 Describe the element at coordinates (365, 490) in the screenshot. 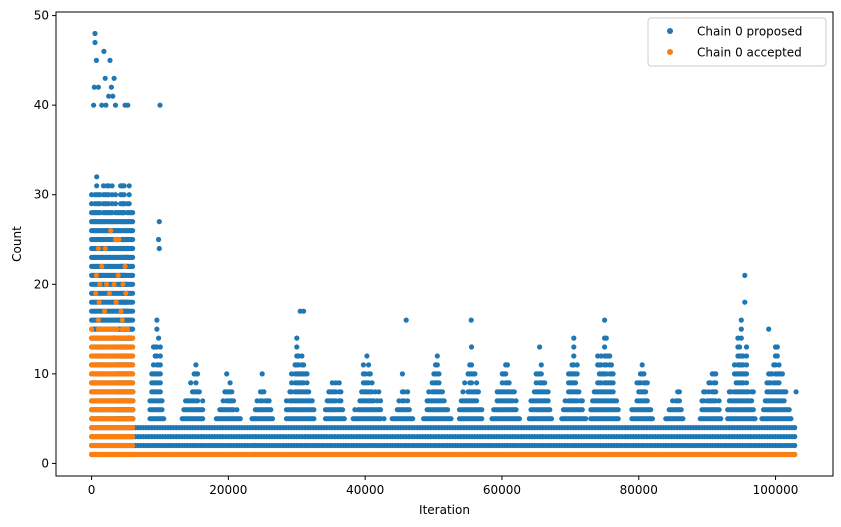

I see `x-tick-label: 40000` at that location.